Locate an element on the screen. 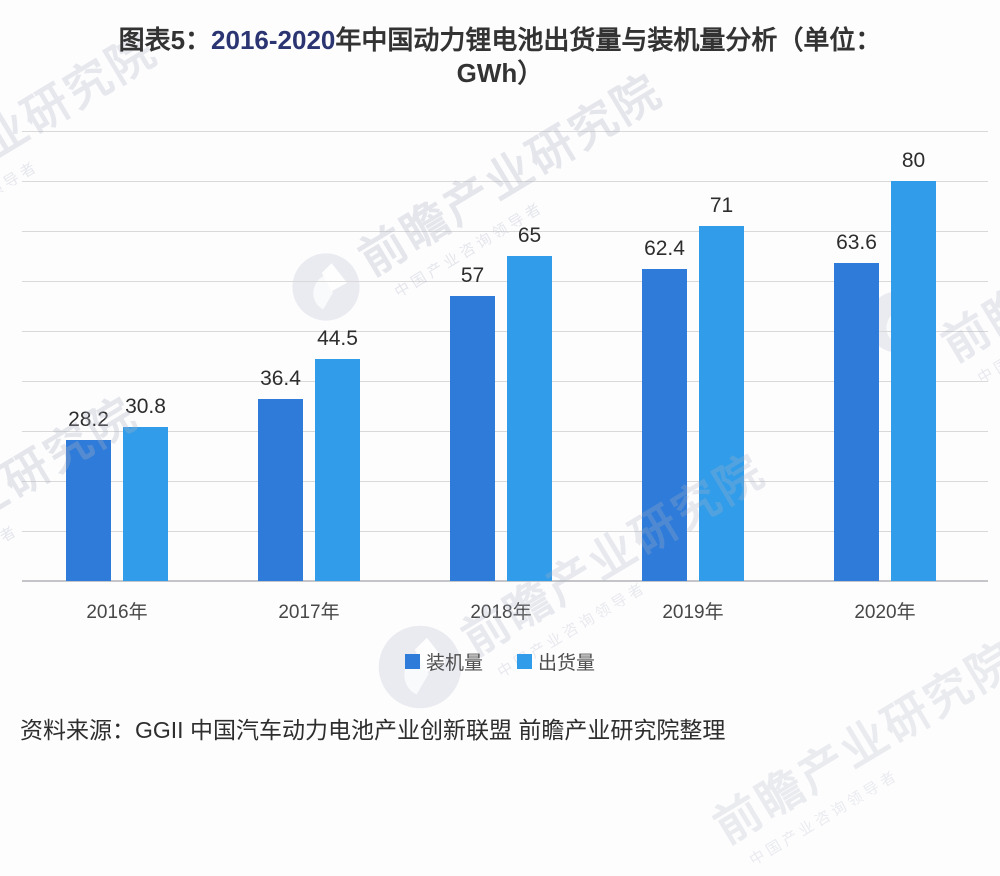  value-label-shipments-0: 30.8 is located at coordinates (145, 406).